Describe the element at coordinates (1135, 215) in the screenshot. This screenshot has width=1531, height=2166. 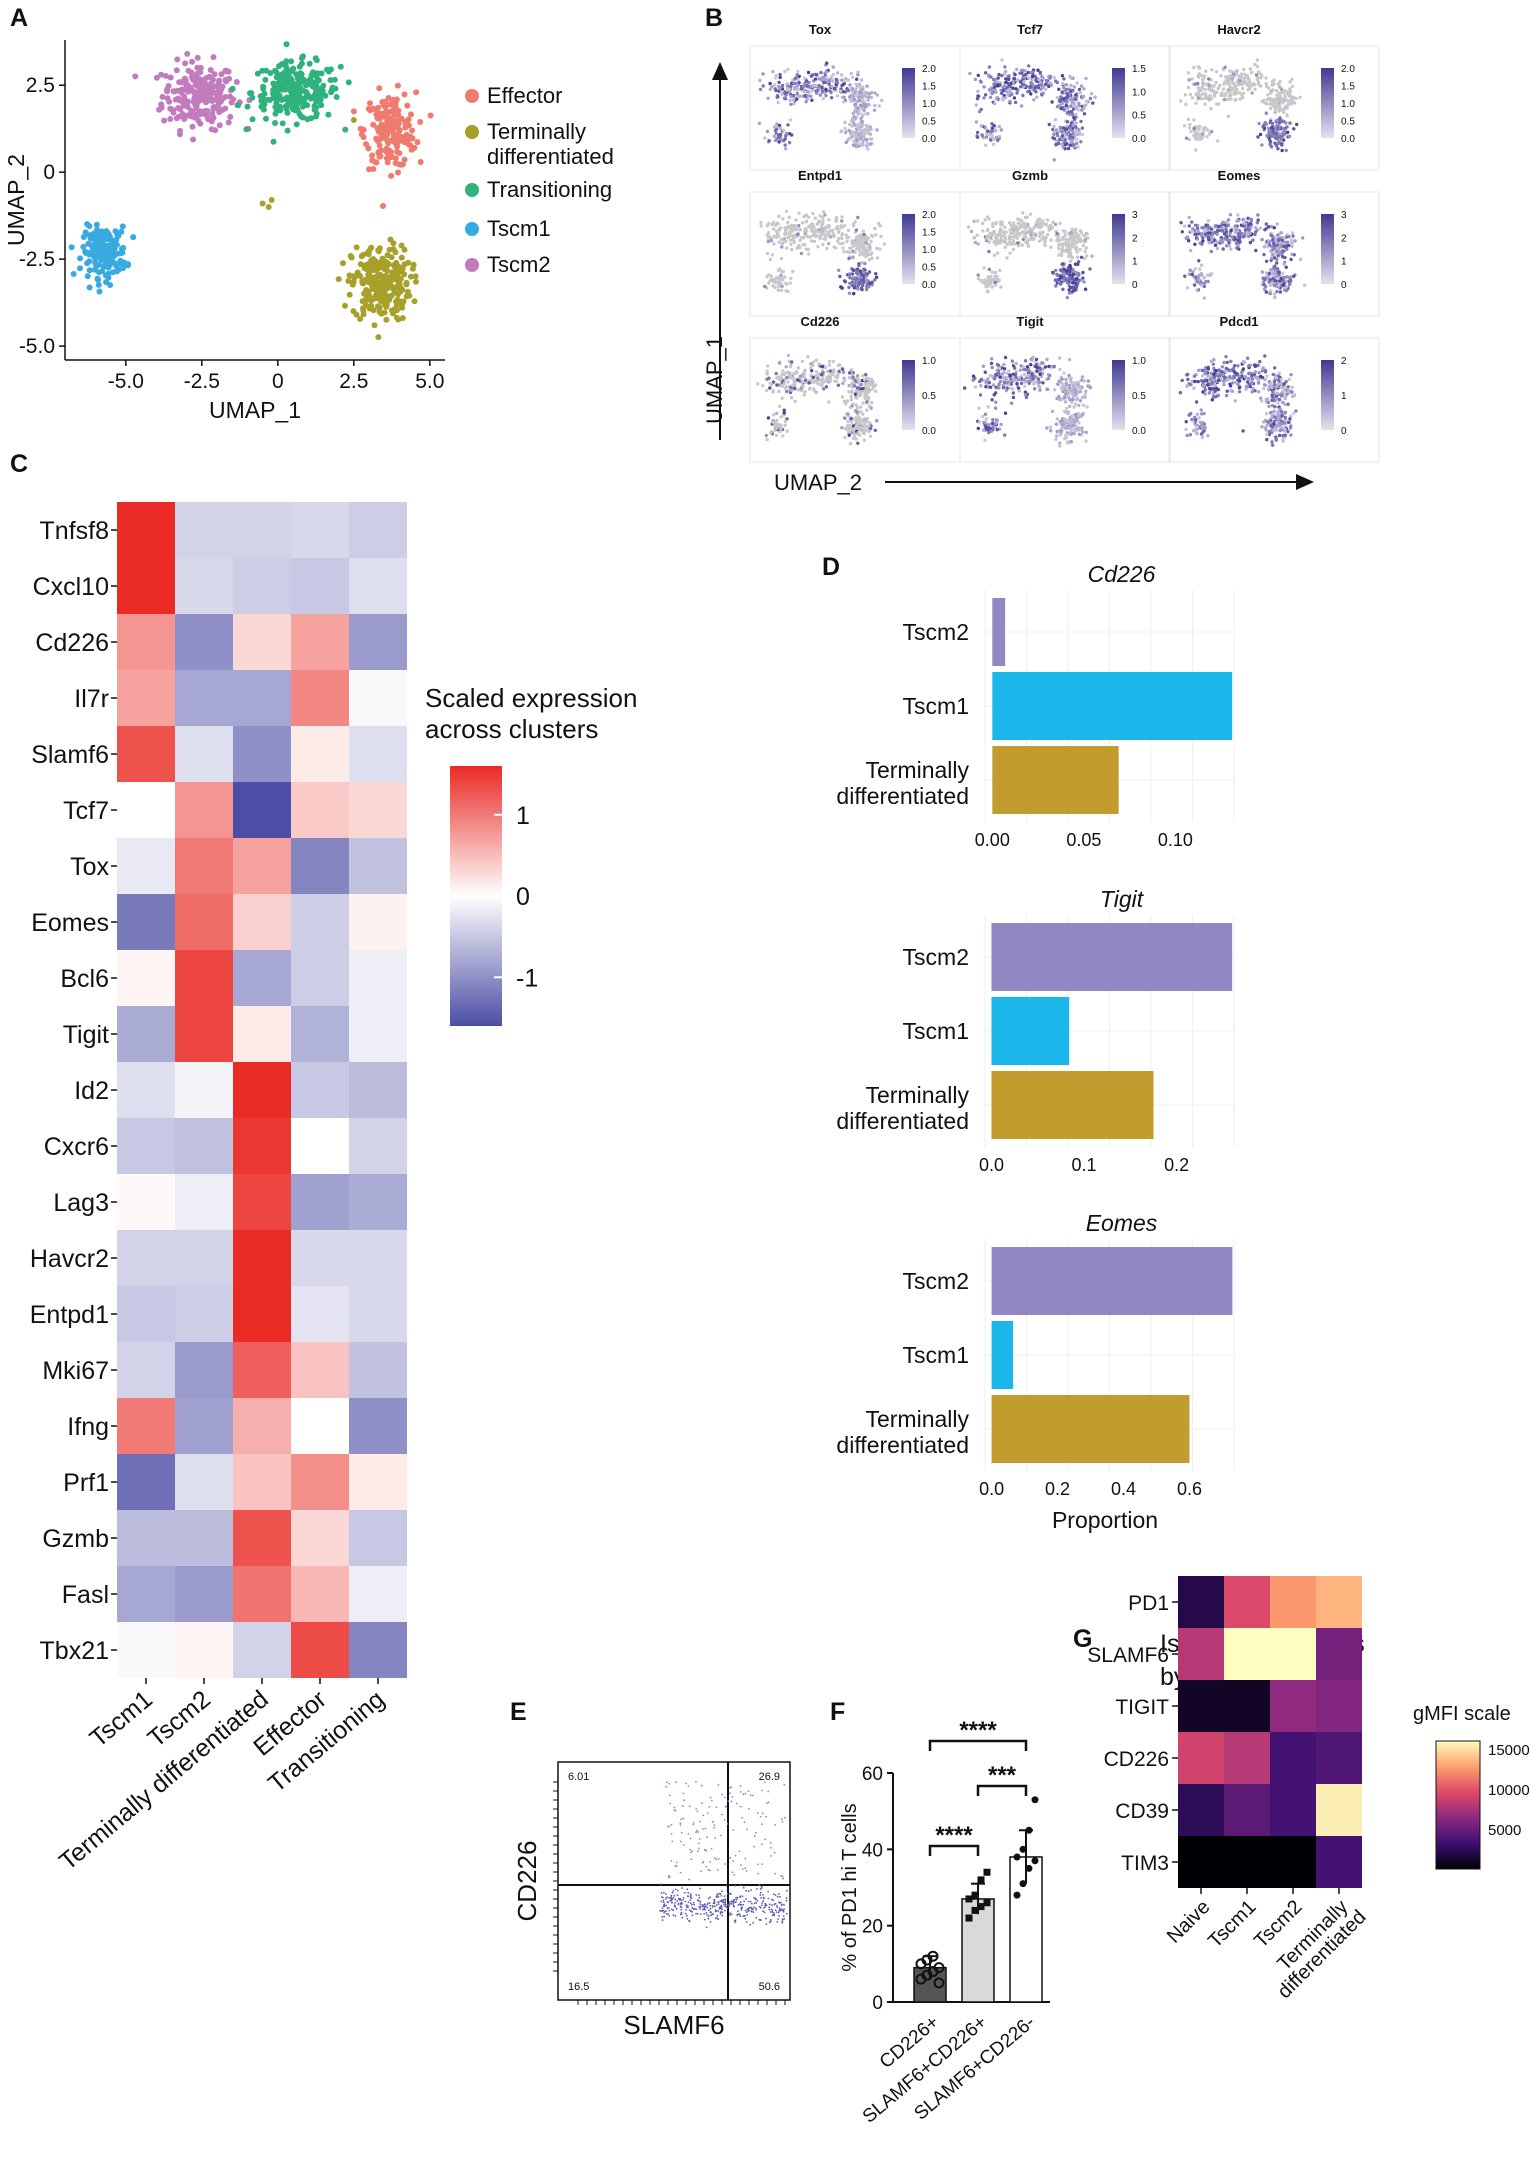
I see `scale-tick-label: 3` at that location.